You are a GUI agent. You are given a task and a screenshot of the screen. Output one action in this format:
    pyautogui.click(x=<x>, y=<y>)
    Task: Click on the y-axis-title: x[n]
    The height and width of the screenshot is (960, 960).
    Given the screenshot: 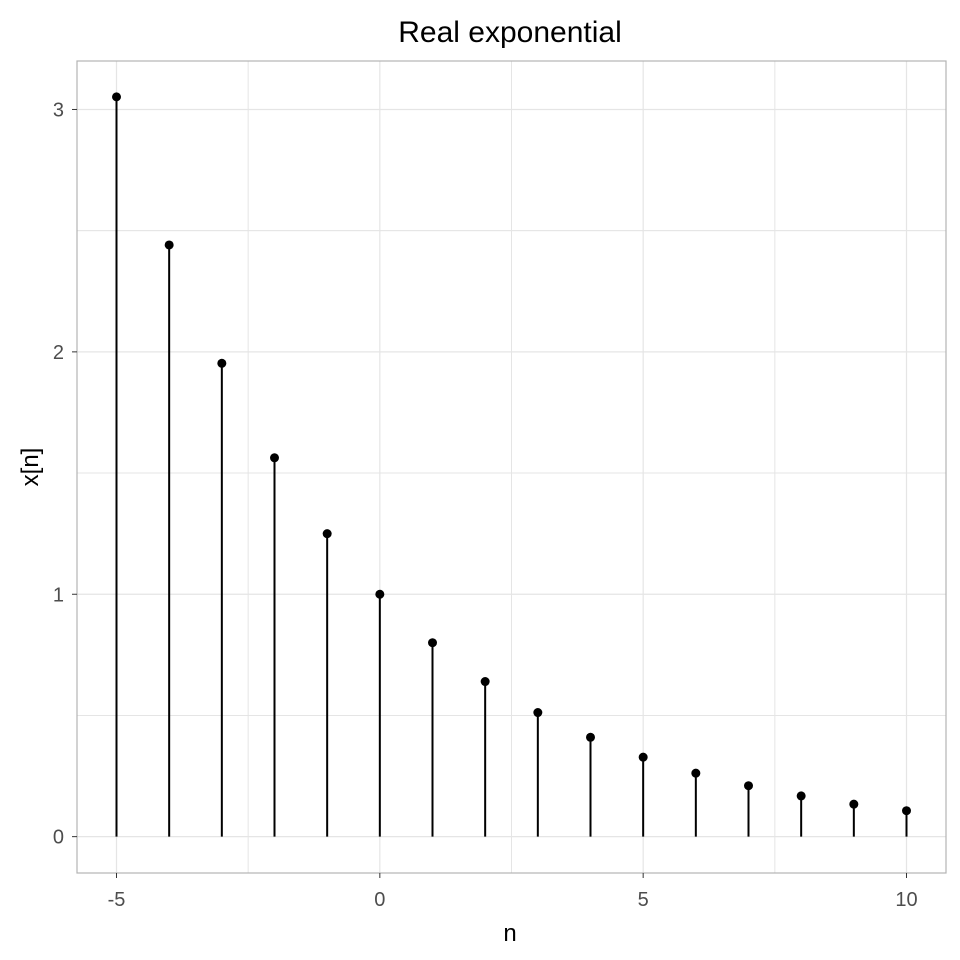 What is the action you would take?
    pyautogui.click(x=30, y=467)
    